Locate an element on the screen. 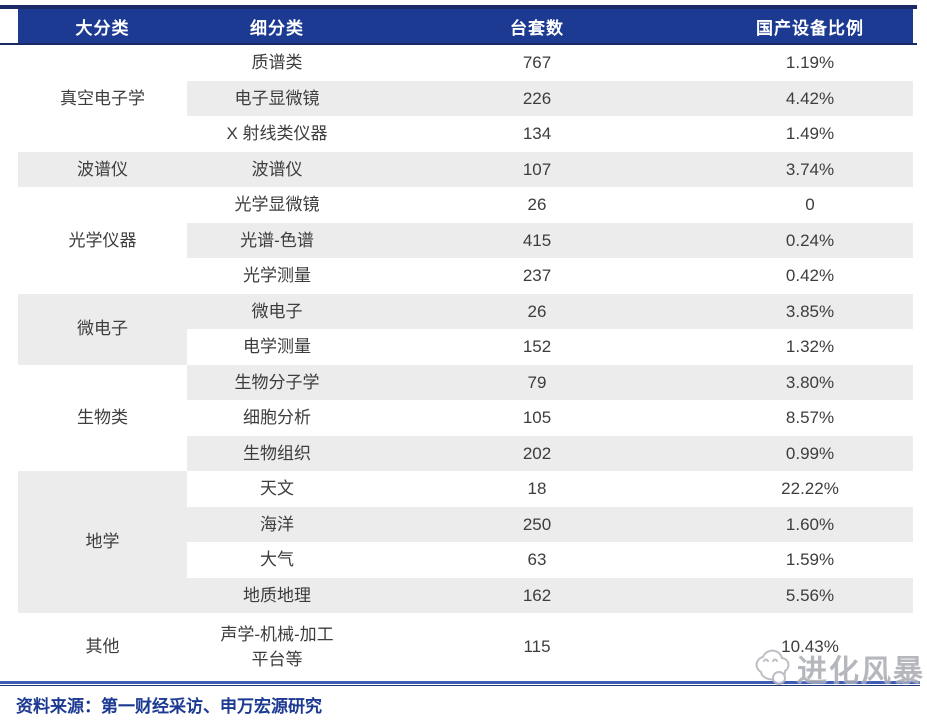 This screenshot has height=720, width=927. ratio-cell: 1.60% is located at coordinates (810, 524).